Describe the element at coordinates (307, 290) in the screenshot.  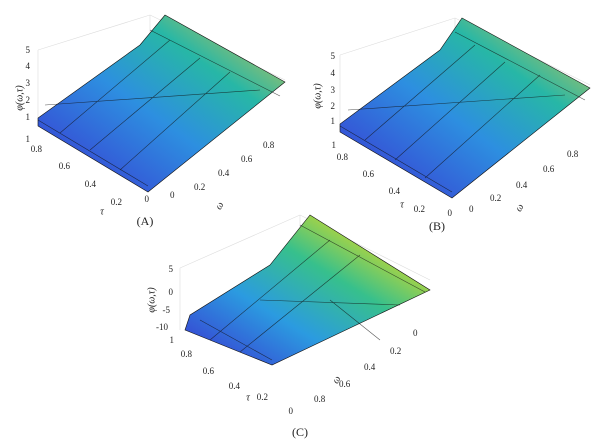
I see `surface-c` at that location.